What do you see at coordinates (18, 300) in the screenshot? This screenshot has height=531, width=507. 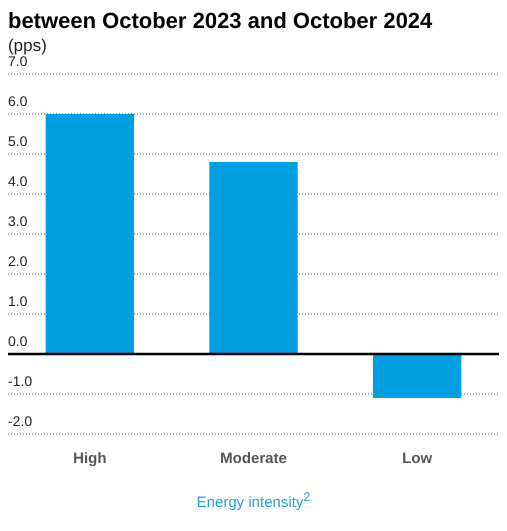 I see `y-tick-label: 1.0` at bounding box center [18, 300].